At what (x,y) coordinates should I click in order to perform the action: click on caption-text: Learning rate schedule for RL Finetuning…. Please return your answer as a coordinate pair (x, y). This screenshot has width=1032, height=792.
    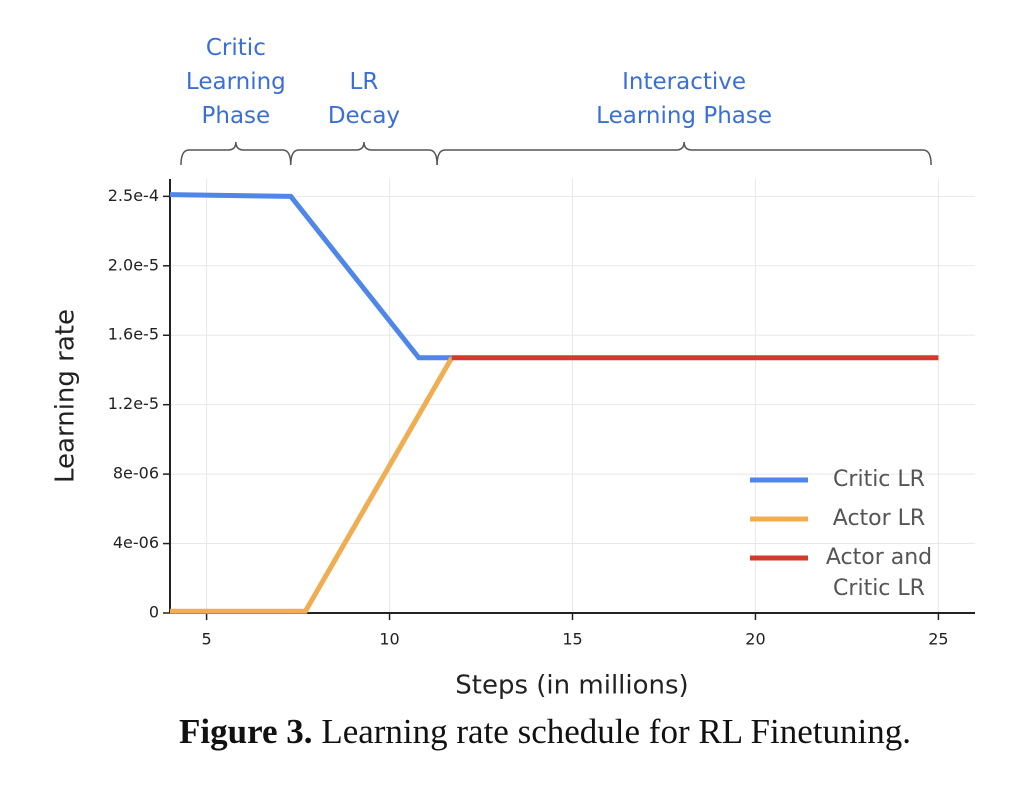
    Looking at the image, I should click on (616, 731).